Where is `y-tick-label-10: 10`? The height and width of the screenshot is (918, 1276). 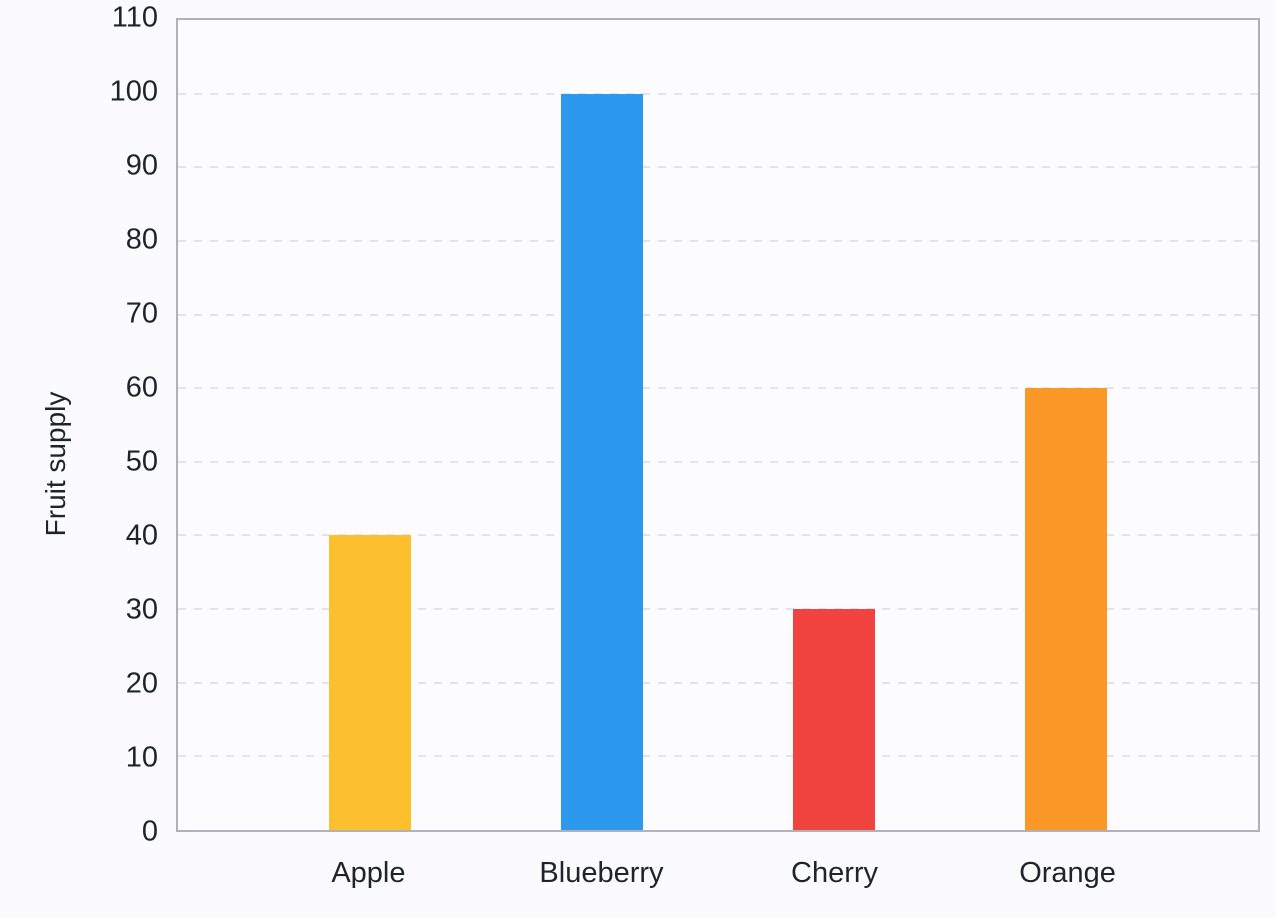 y-tick-label-10: 10 is located at coordinates (141, 757).